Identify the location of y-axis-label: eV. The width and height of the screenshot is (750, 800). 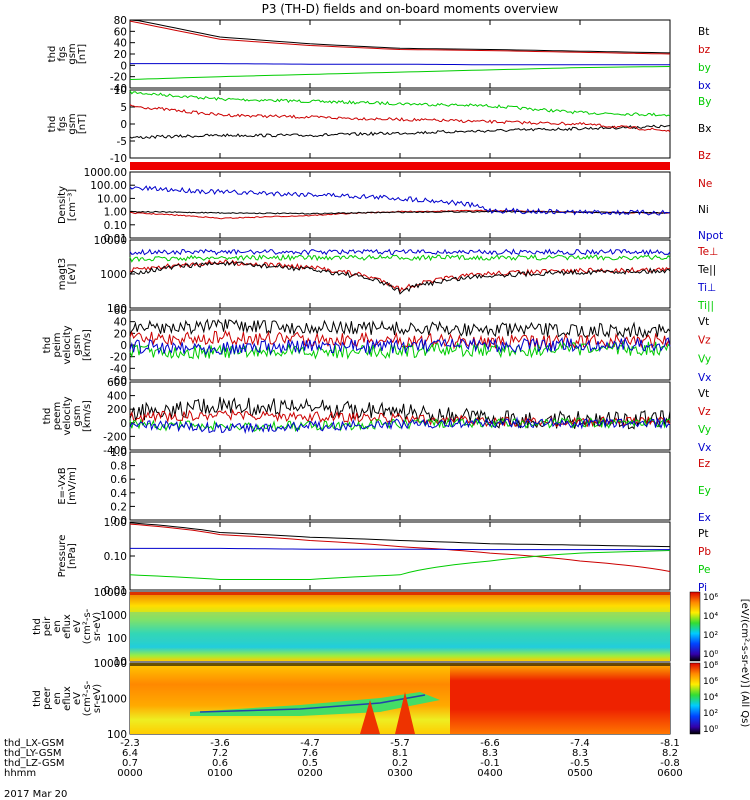
(77, 698).